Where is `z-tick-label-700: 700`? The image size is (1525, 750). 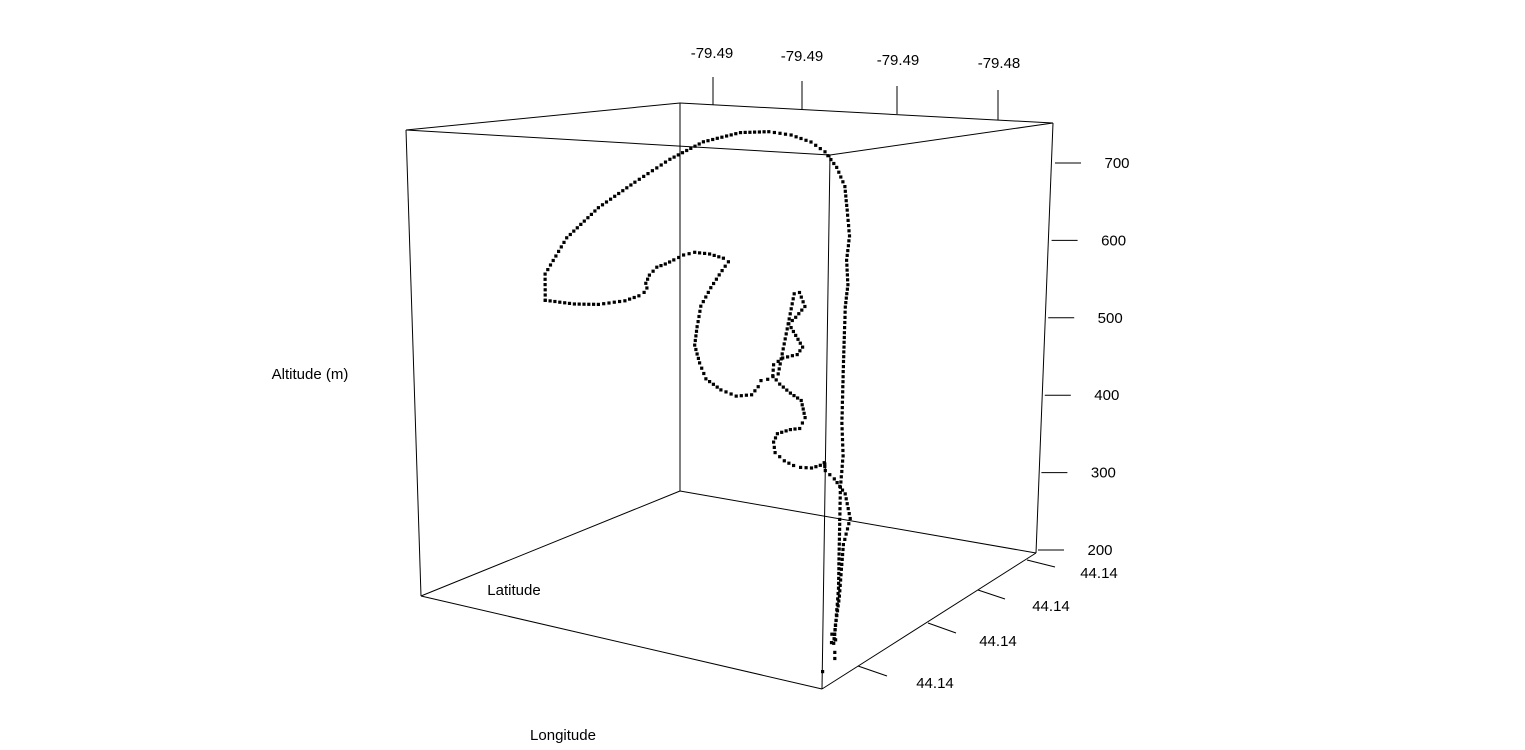
z-tick-label-700: 700 is located at coordinates (1116, 163).